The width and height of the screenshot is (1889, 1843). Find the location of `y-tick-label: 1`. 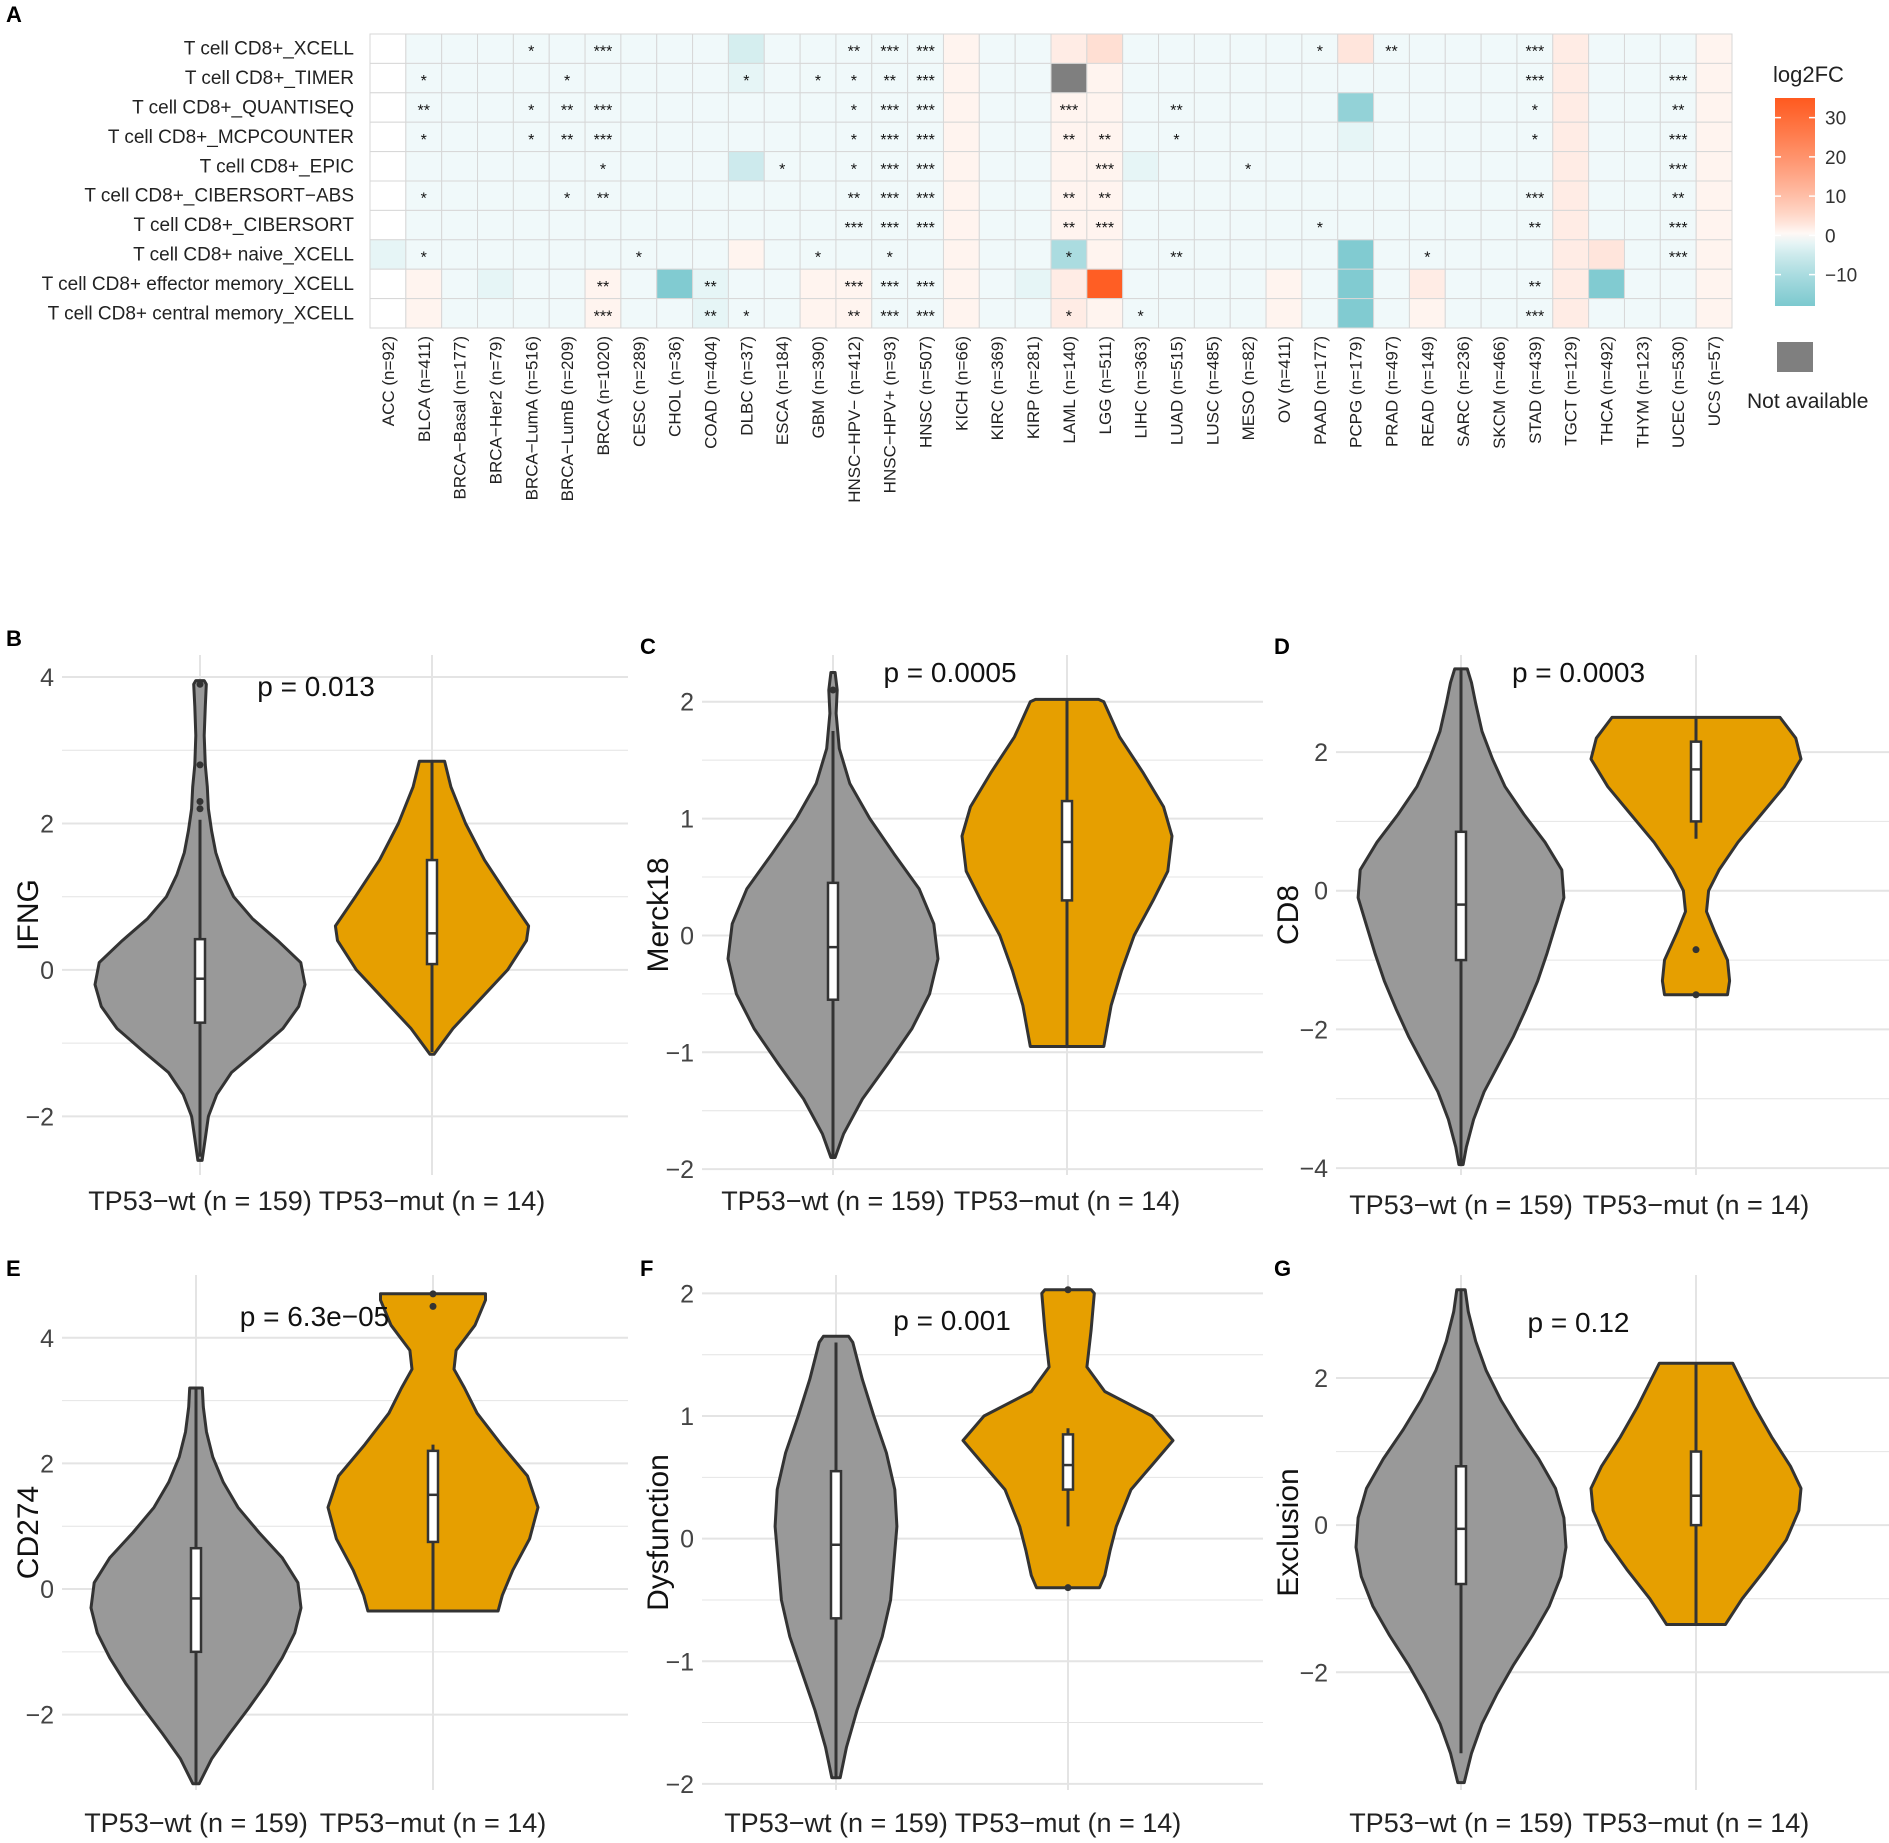

y-tick-label: 1 is located at coordinates (687, 820).